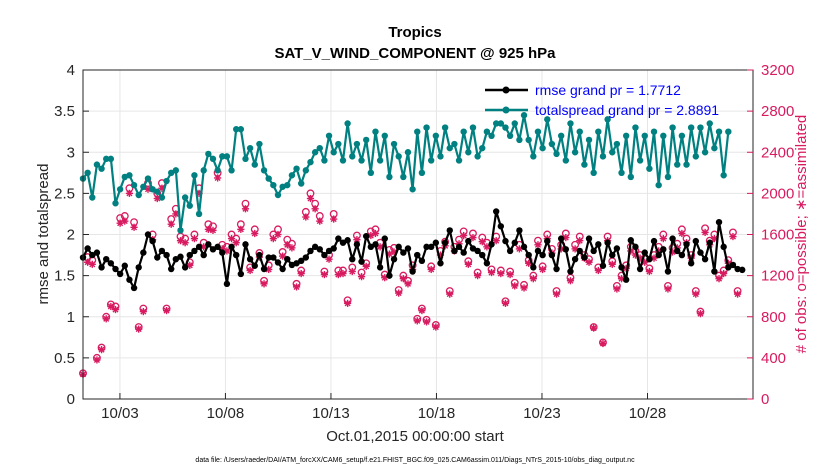  What do you see at coordinates (71, 317) in the screenshot?
I see `y-tick-label: 1` at bounding box center [71, 317].